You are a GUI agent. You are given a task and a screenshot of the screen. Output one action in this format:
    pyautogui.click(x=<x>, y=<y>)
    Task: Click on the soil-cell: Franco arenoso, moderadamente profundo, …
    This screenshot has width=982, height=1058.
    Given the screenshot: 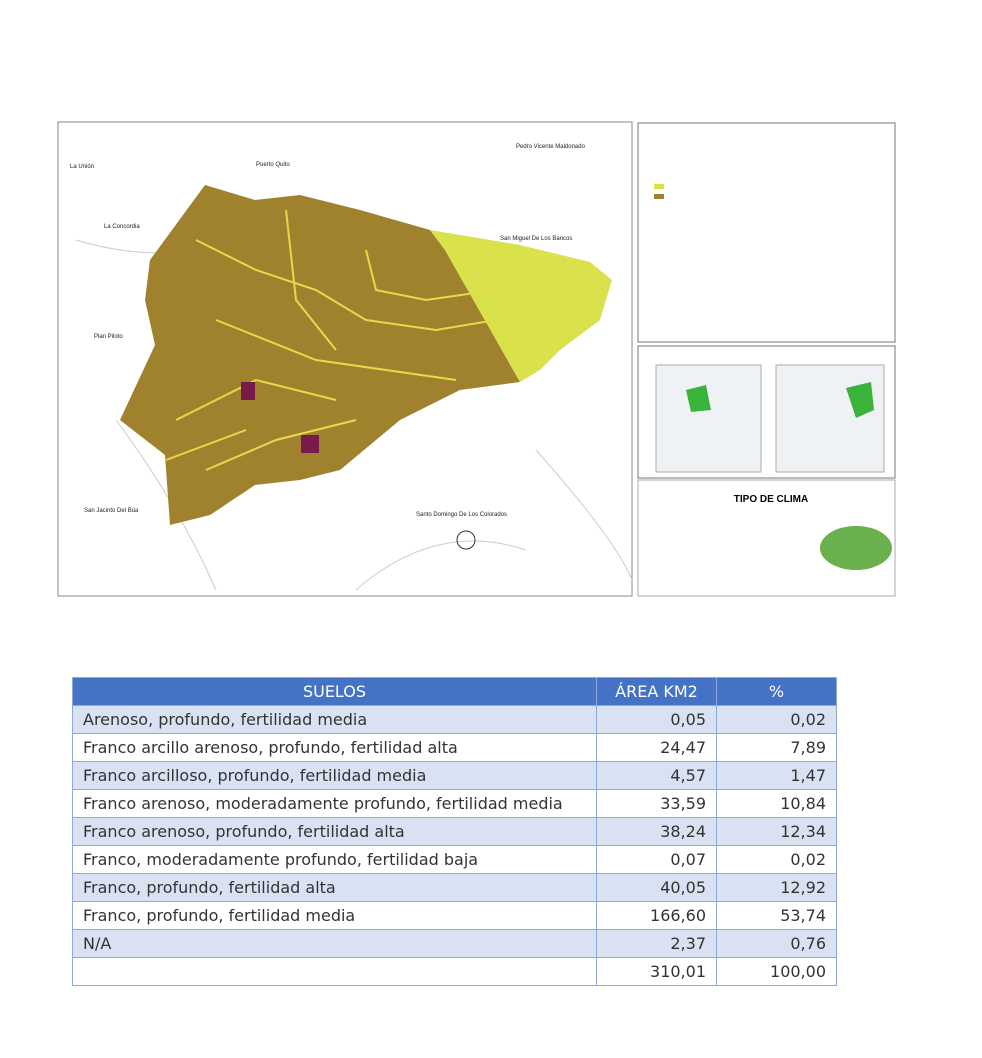 What is the action you would take?
    pyautogui.click(x=334, y=803)
    